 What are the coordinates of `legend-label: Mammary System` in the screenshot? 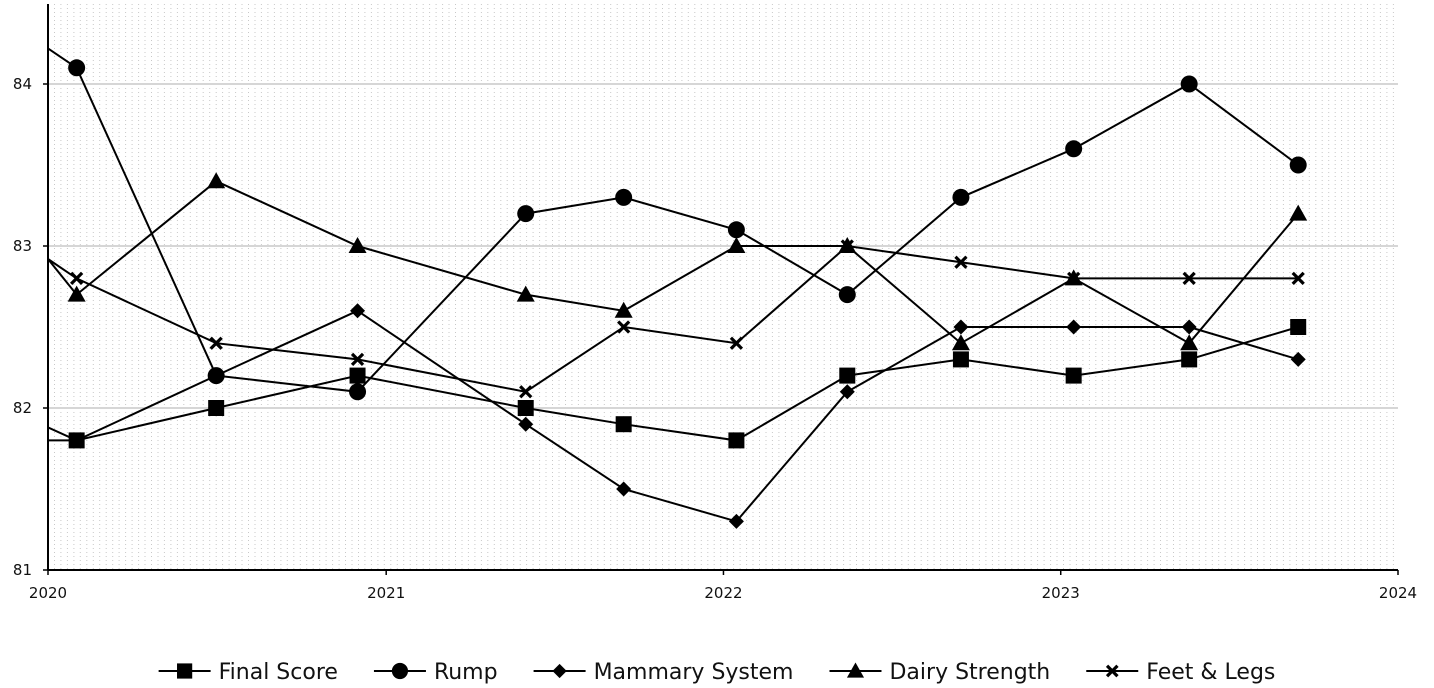 It's located at (694, 672).